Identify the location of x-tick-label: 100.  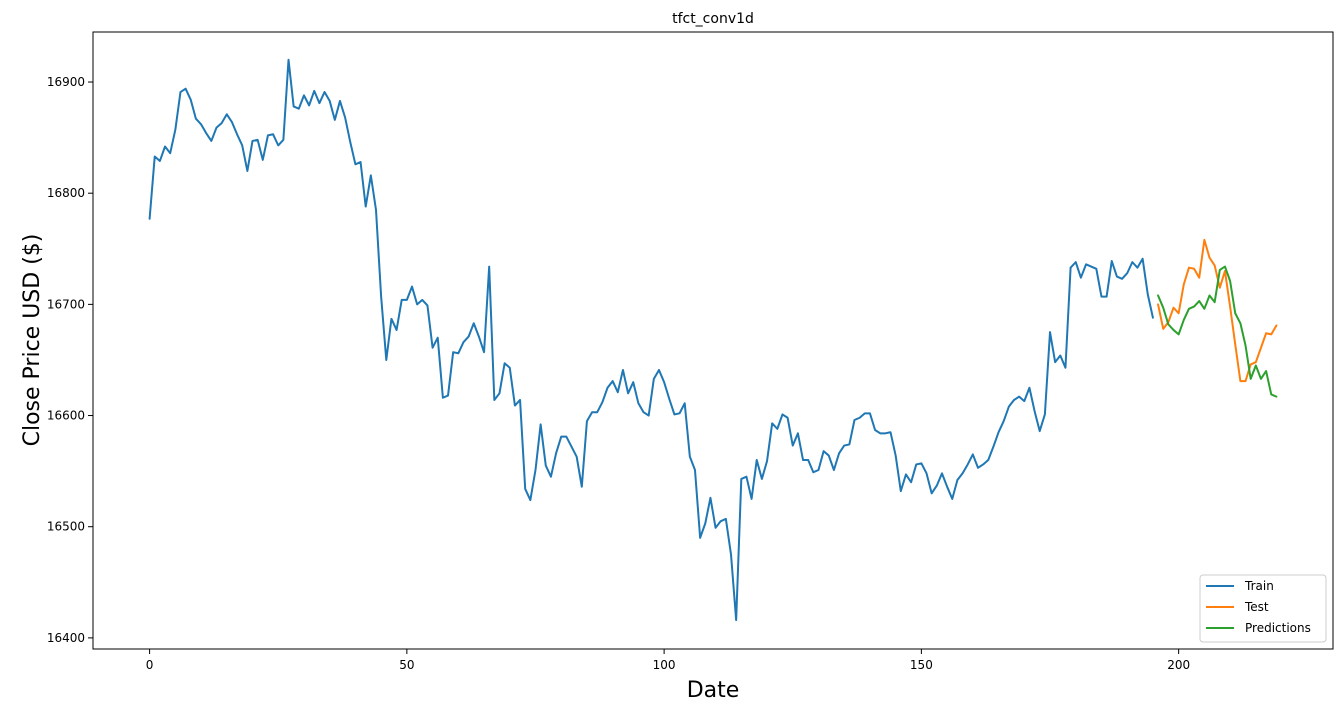
(664, 665).